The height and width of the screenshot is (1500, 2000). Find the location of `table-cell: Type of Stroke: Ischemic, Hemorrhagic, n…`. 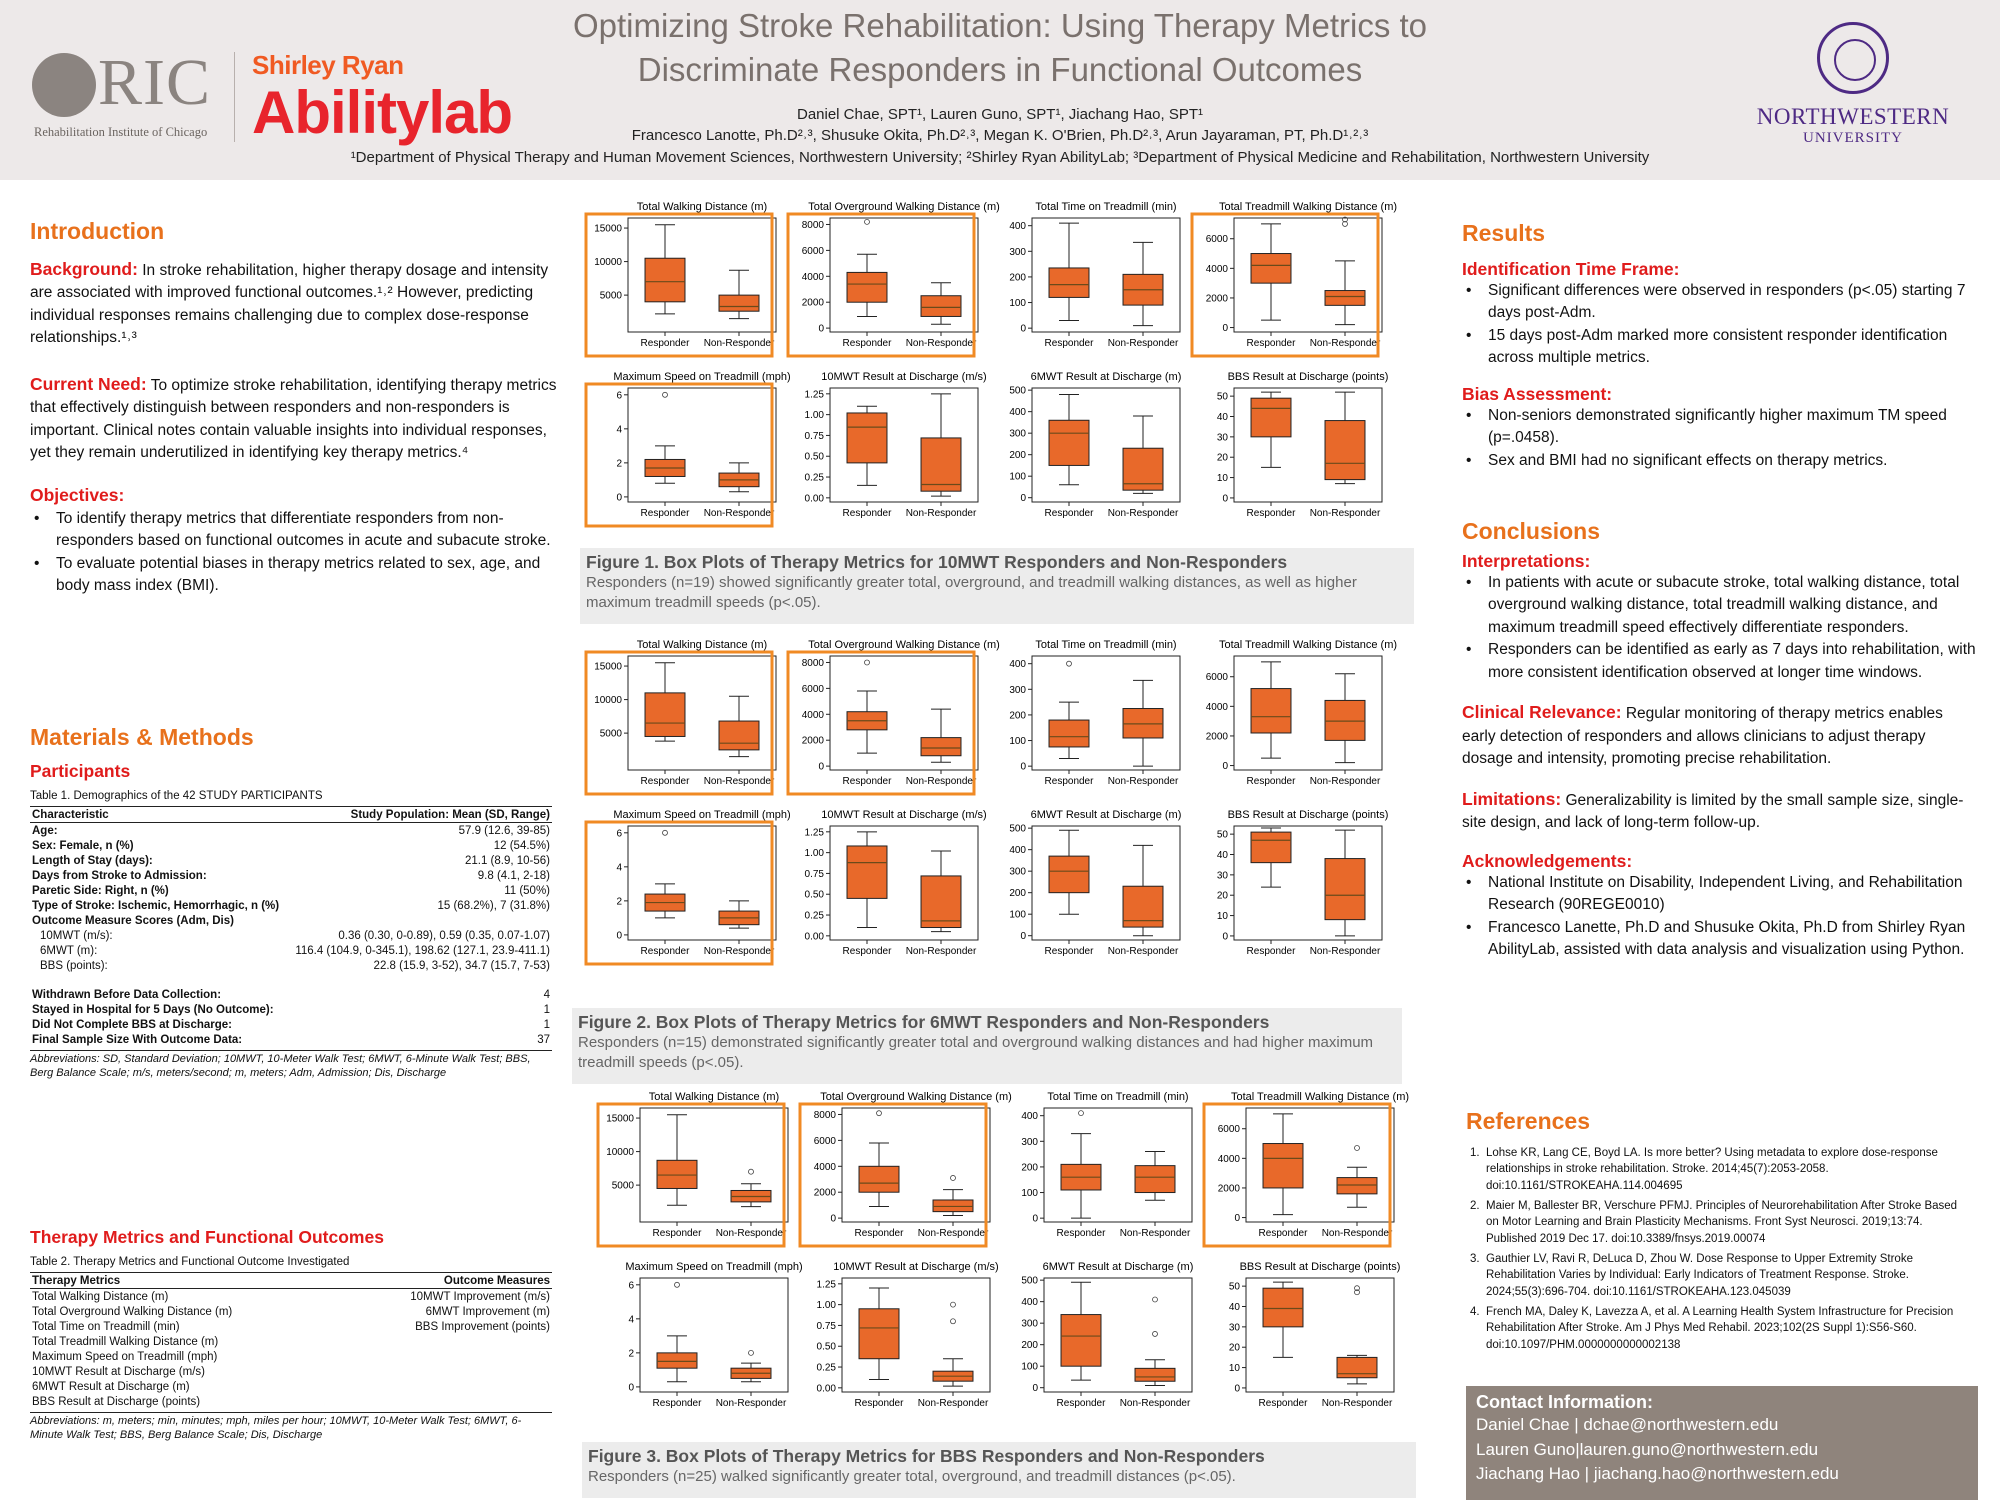

table-cell: Type of Stroke: Ischemic, Hemorrhagic, n… is located at coordinates (156, 905).